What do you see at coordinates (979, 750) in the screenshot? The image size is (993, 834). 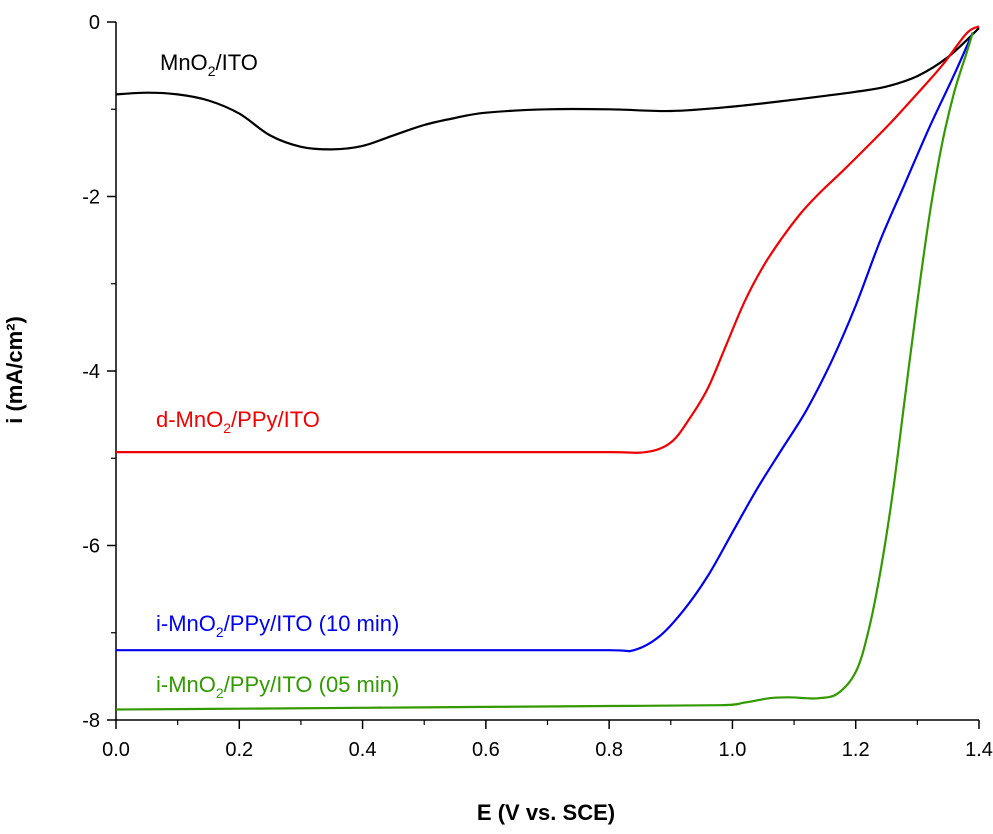 I see `x-tick-label: 1.4` at bounding box center [979, 750].